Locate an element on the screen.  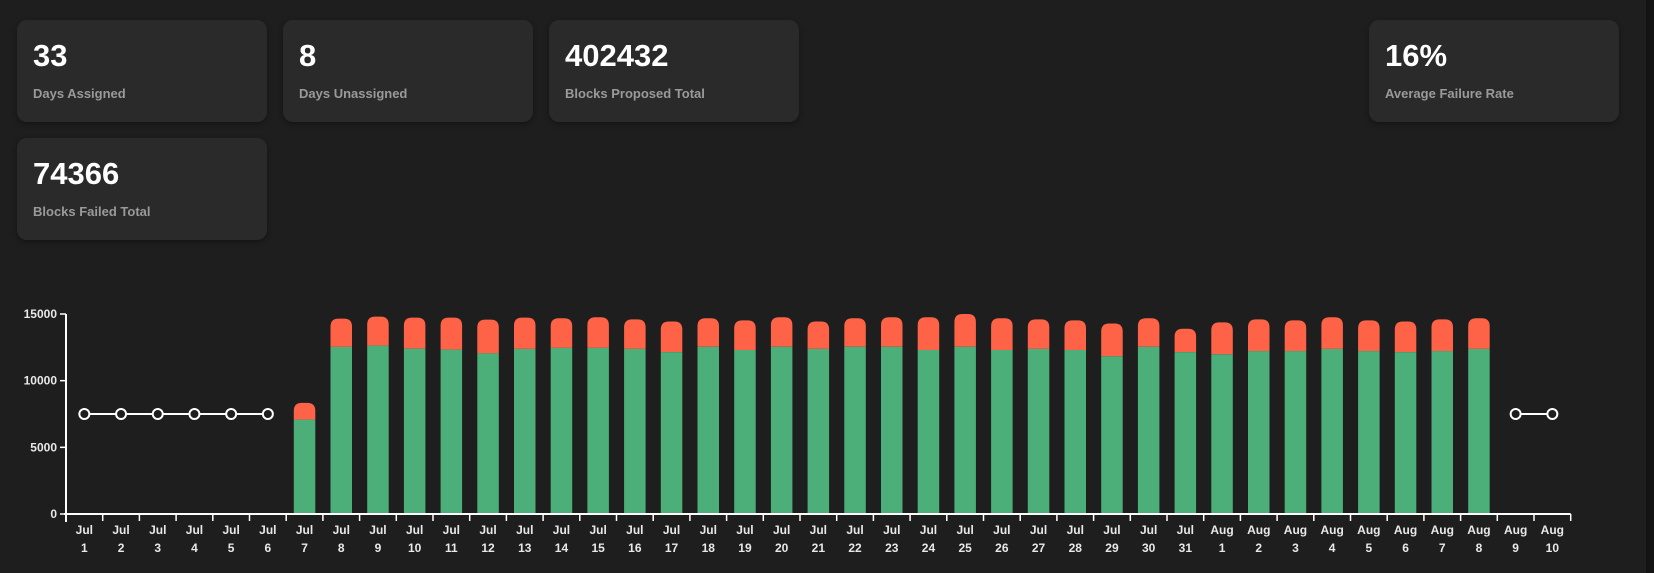
x-tick-label-day: 6 is located at coordinates (1405, 548).